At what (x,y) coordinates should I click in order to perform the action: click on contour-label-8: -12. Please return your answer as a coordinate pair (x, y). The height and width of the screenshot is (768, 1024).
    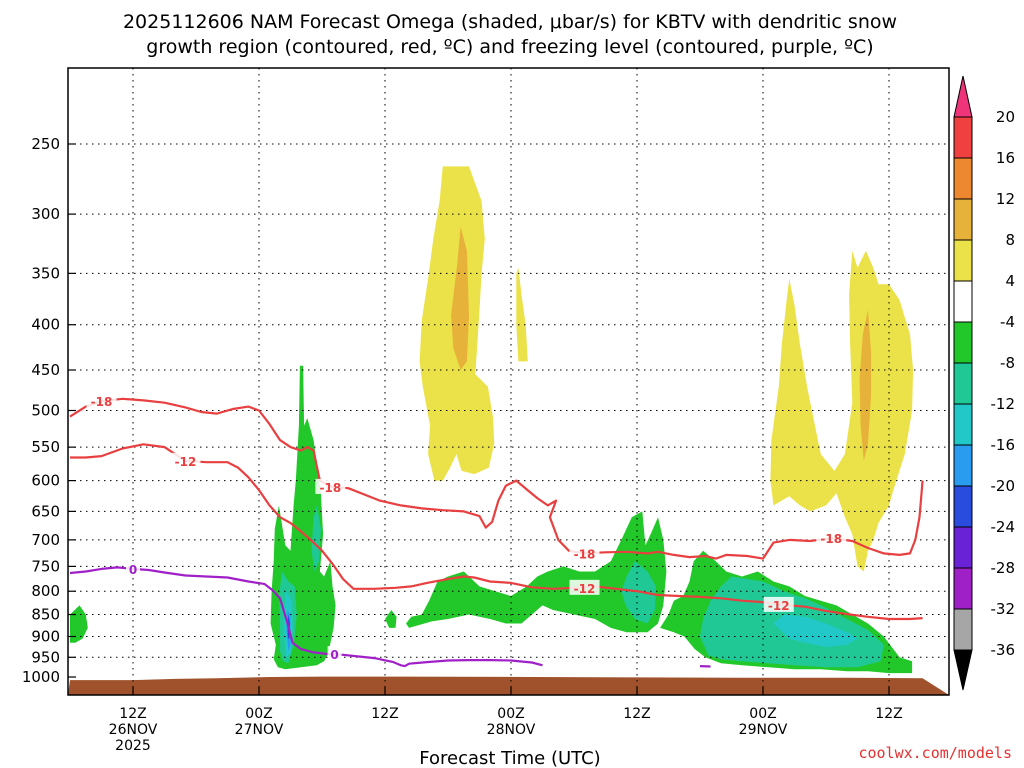
    Looking at the image, I should click on (779, 606).